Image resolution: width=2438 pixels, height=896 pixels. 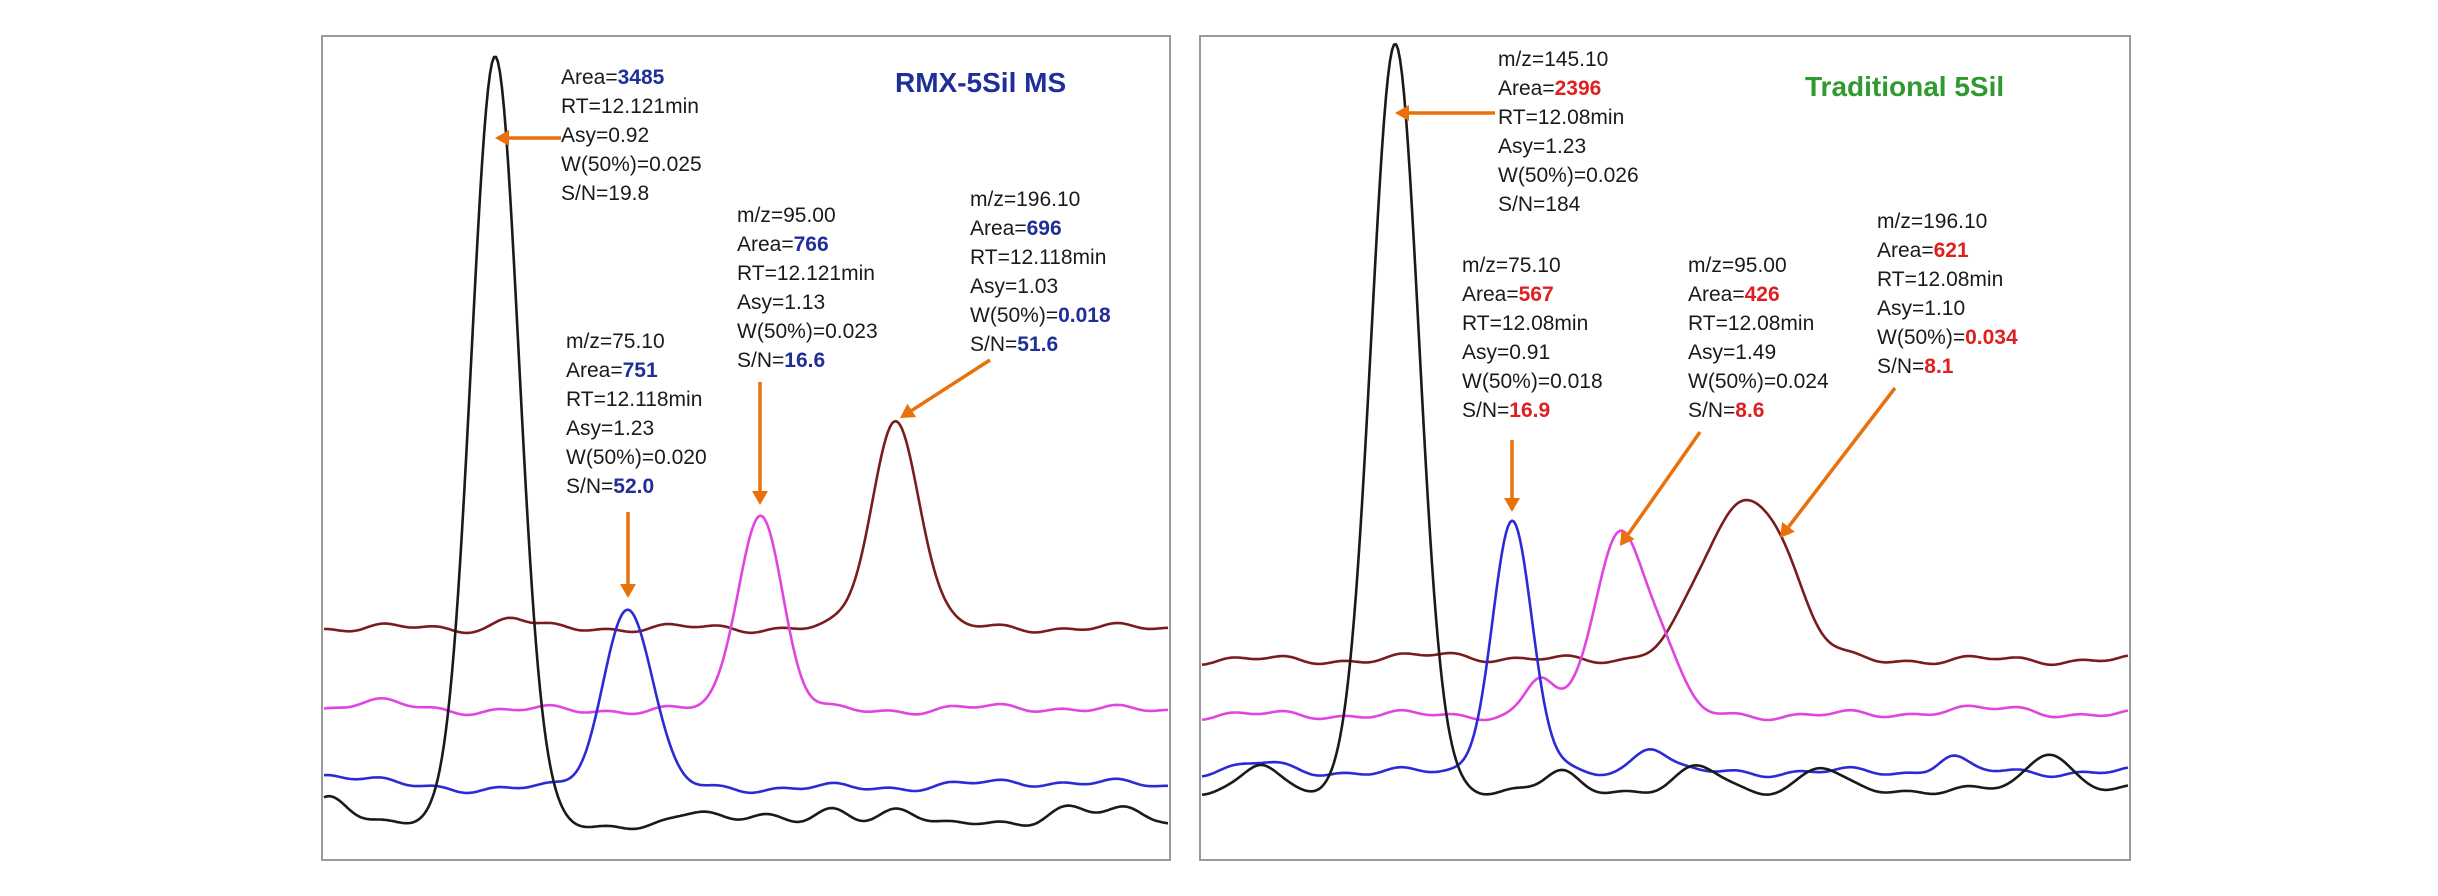 I want to click on annotation-label: Asy=1.49, so click(x=1732, y=352).